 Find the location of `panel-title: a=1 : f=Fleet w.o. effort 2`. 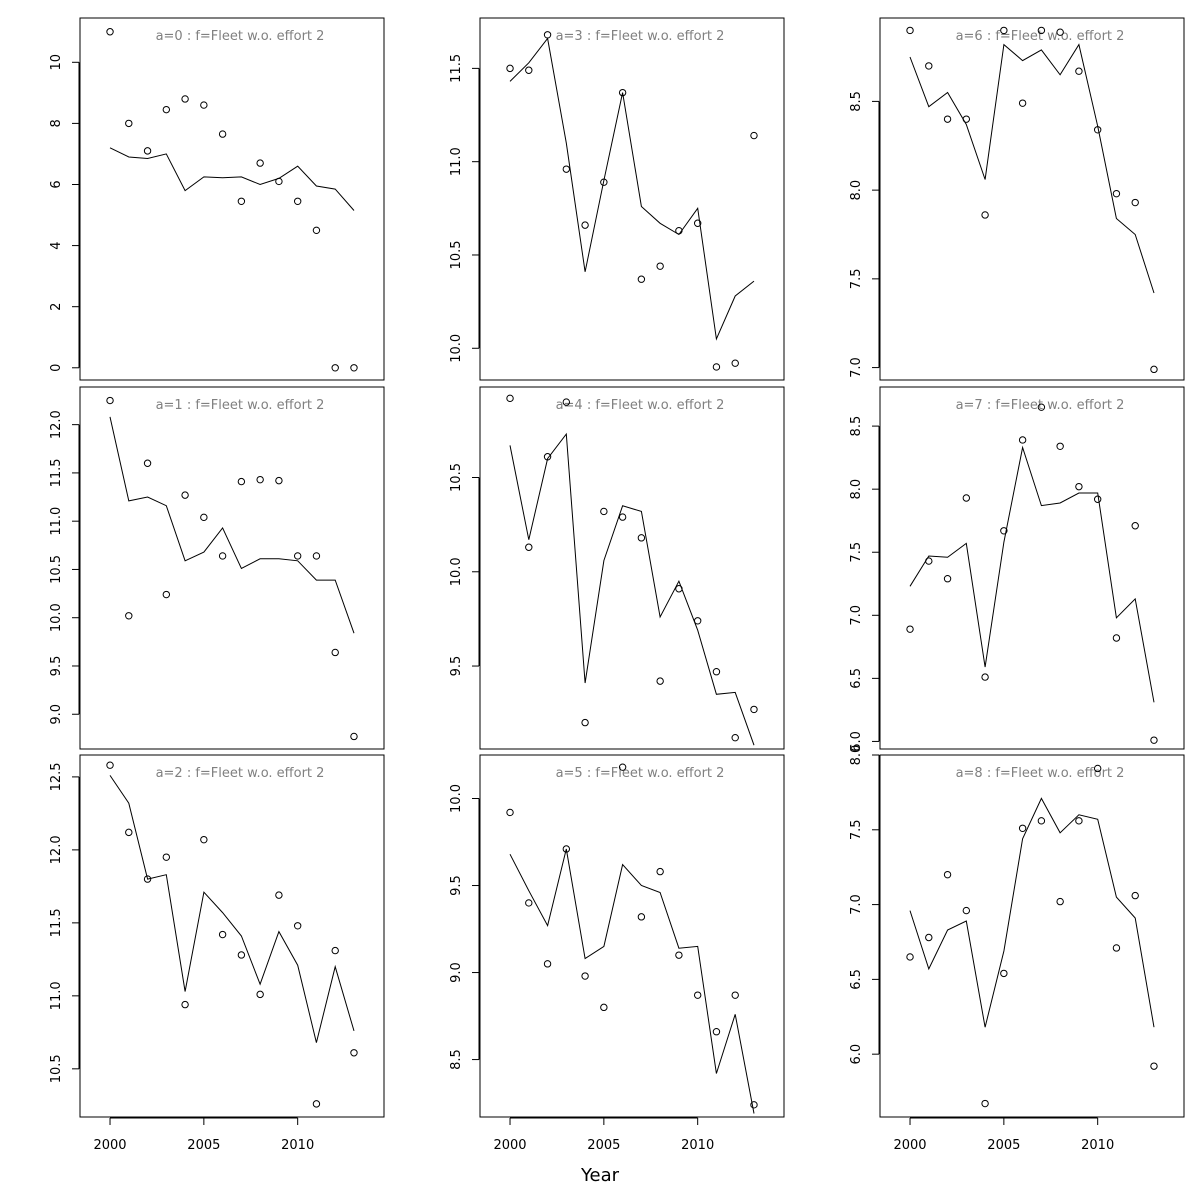

panel-title: a=1 : f=Fleet w.o. effort 2 is located at coordinates (240, 405).